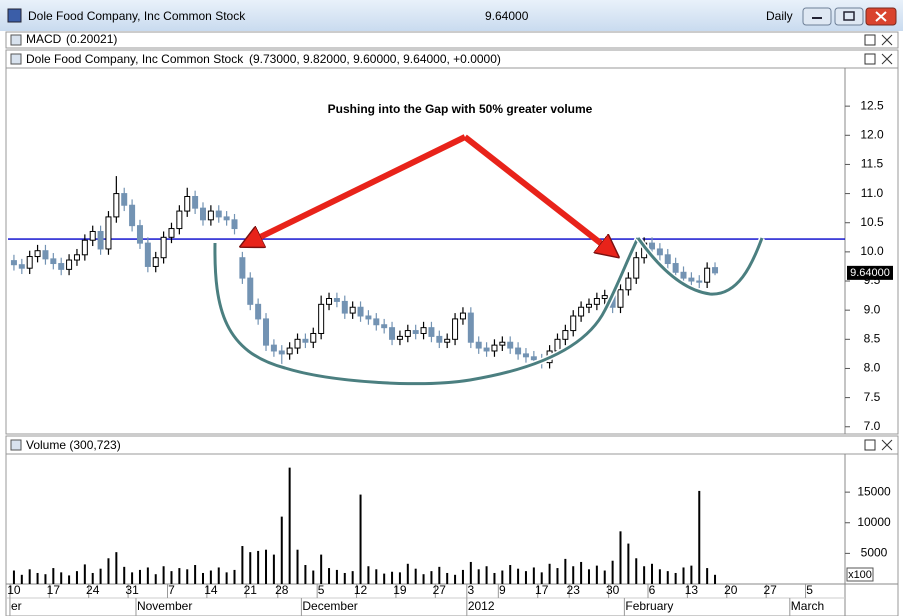 This screenshot has width=903, height=616. I want to click on month-label: March, so click(807, 606).